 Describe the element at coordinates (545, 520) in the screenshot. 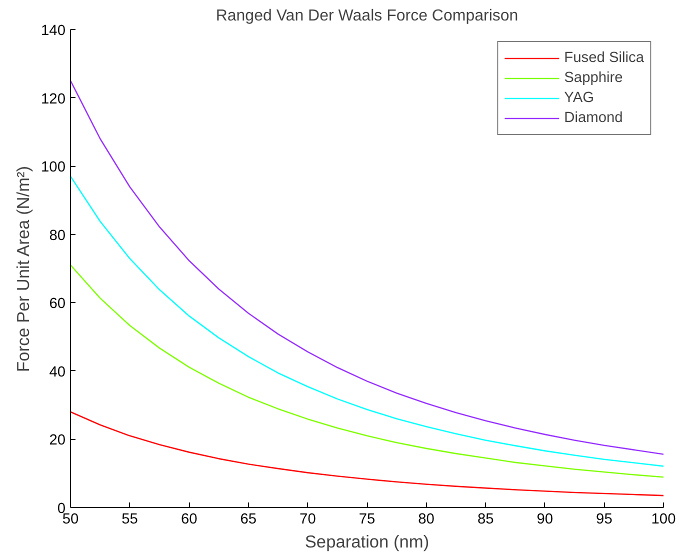

I see `x-tick-label: 90` at that location.